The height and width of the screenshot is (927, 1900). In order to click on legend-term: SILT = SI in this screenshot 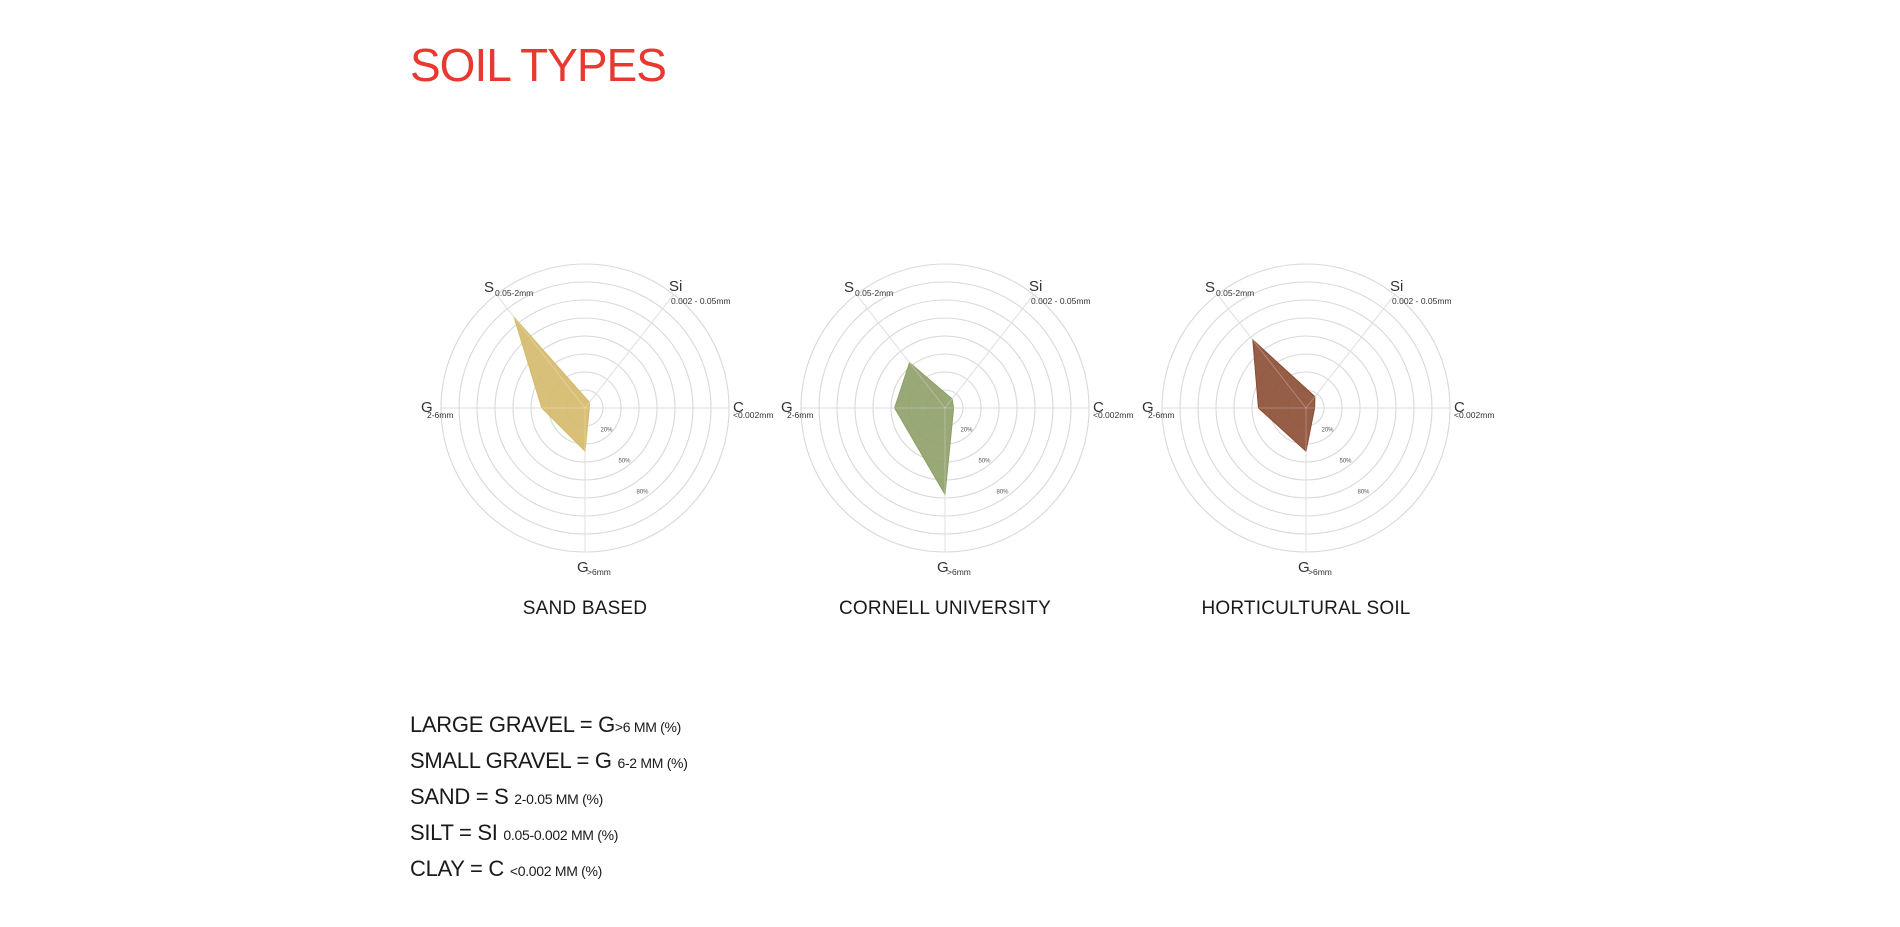, I will do `click(454, 832)`.